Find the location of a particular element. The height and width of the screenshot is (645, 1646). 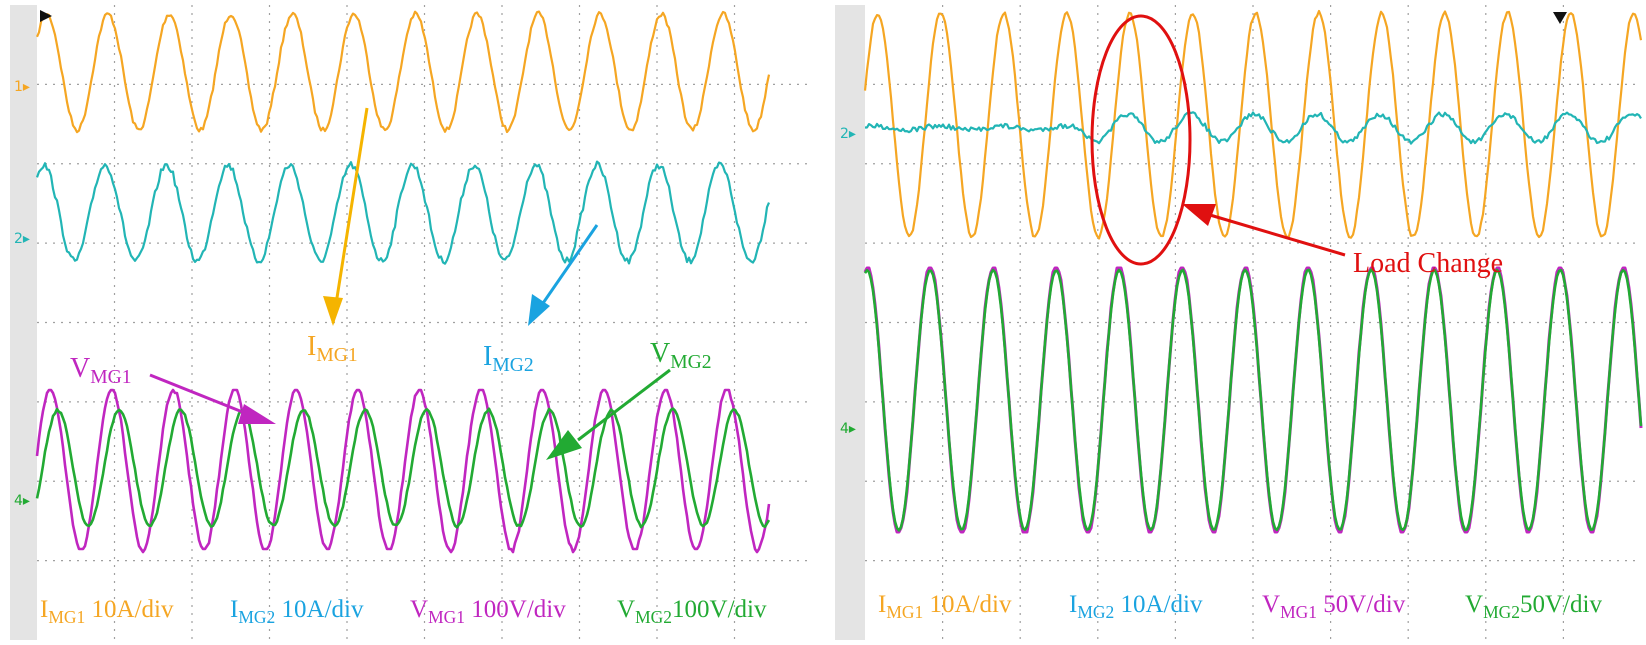

svg-text: Load Change is located at coordinates (1428, 263).